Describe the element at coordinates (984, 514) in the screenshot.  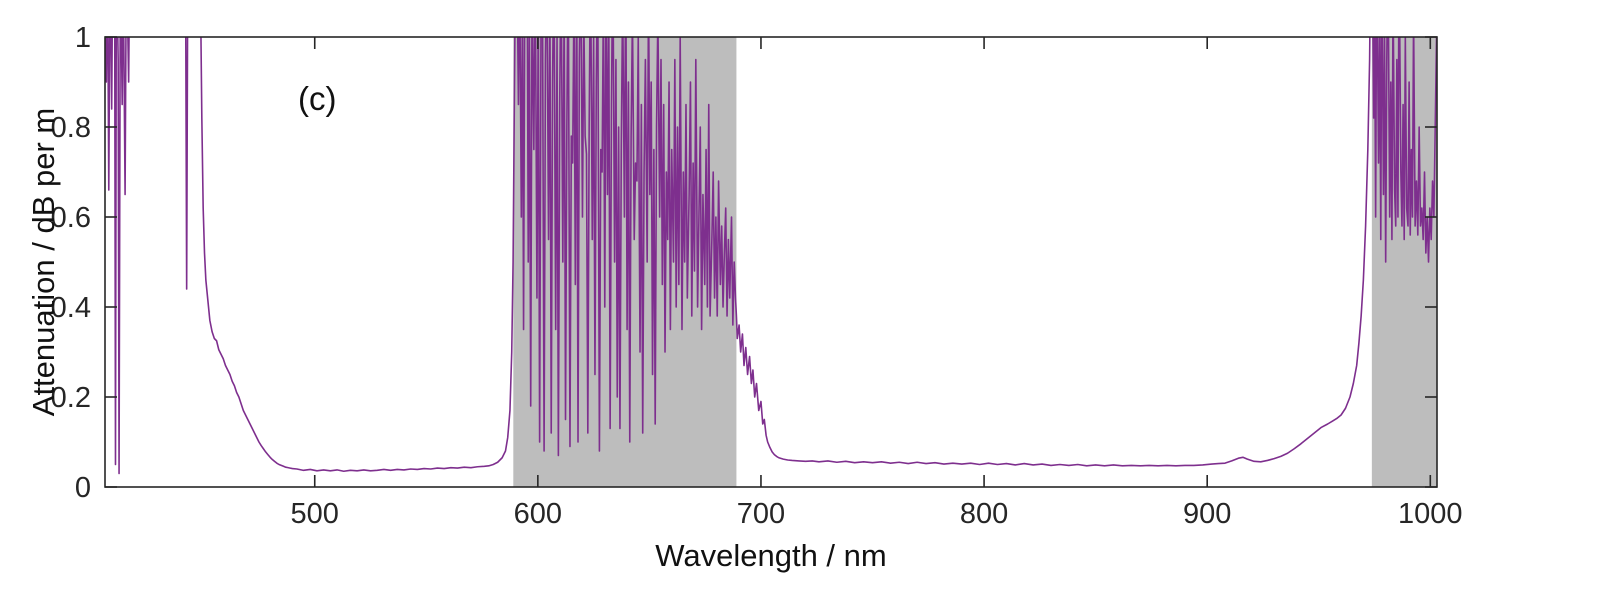
I see `x-tick-label: 800` at that location.